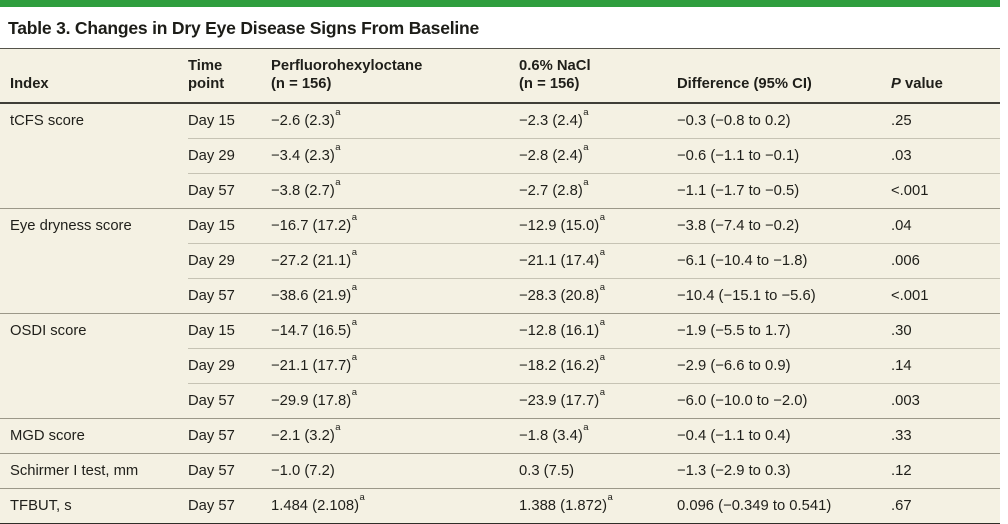 This screenshot has width=1008, height=524. I want to click on cell-difference: −0.6 (−1.1 to −0.1), so click(784, 156).